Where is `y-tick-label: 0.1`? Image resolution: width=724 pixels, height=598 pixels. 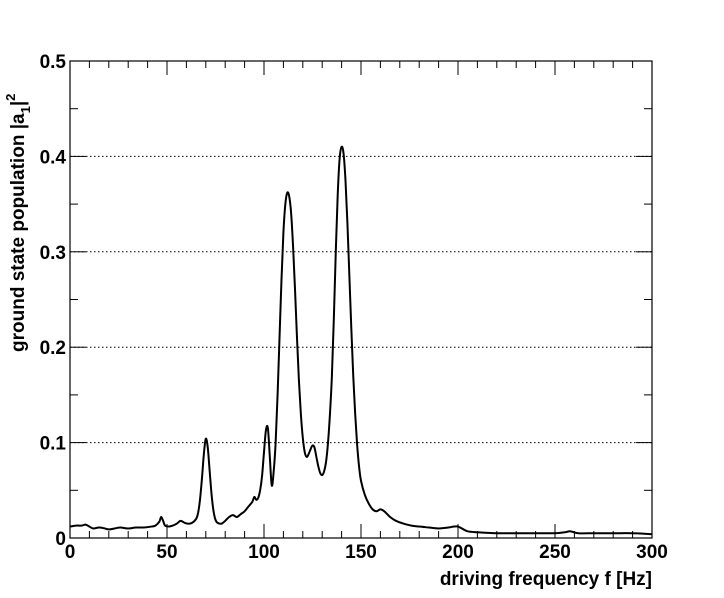 y-tick-label: 0.1 is located at coordinates (53, 444).